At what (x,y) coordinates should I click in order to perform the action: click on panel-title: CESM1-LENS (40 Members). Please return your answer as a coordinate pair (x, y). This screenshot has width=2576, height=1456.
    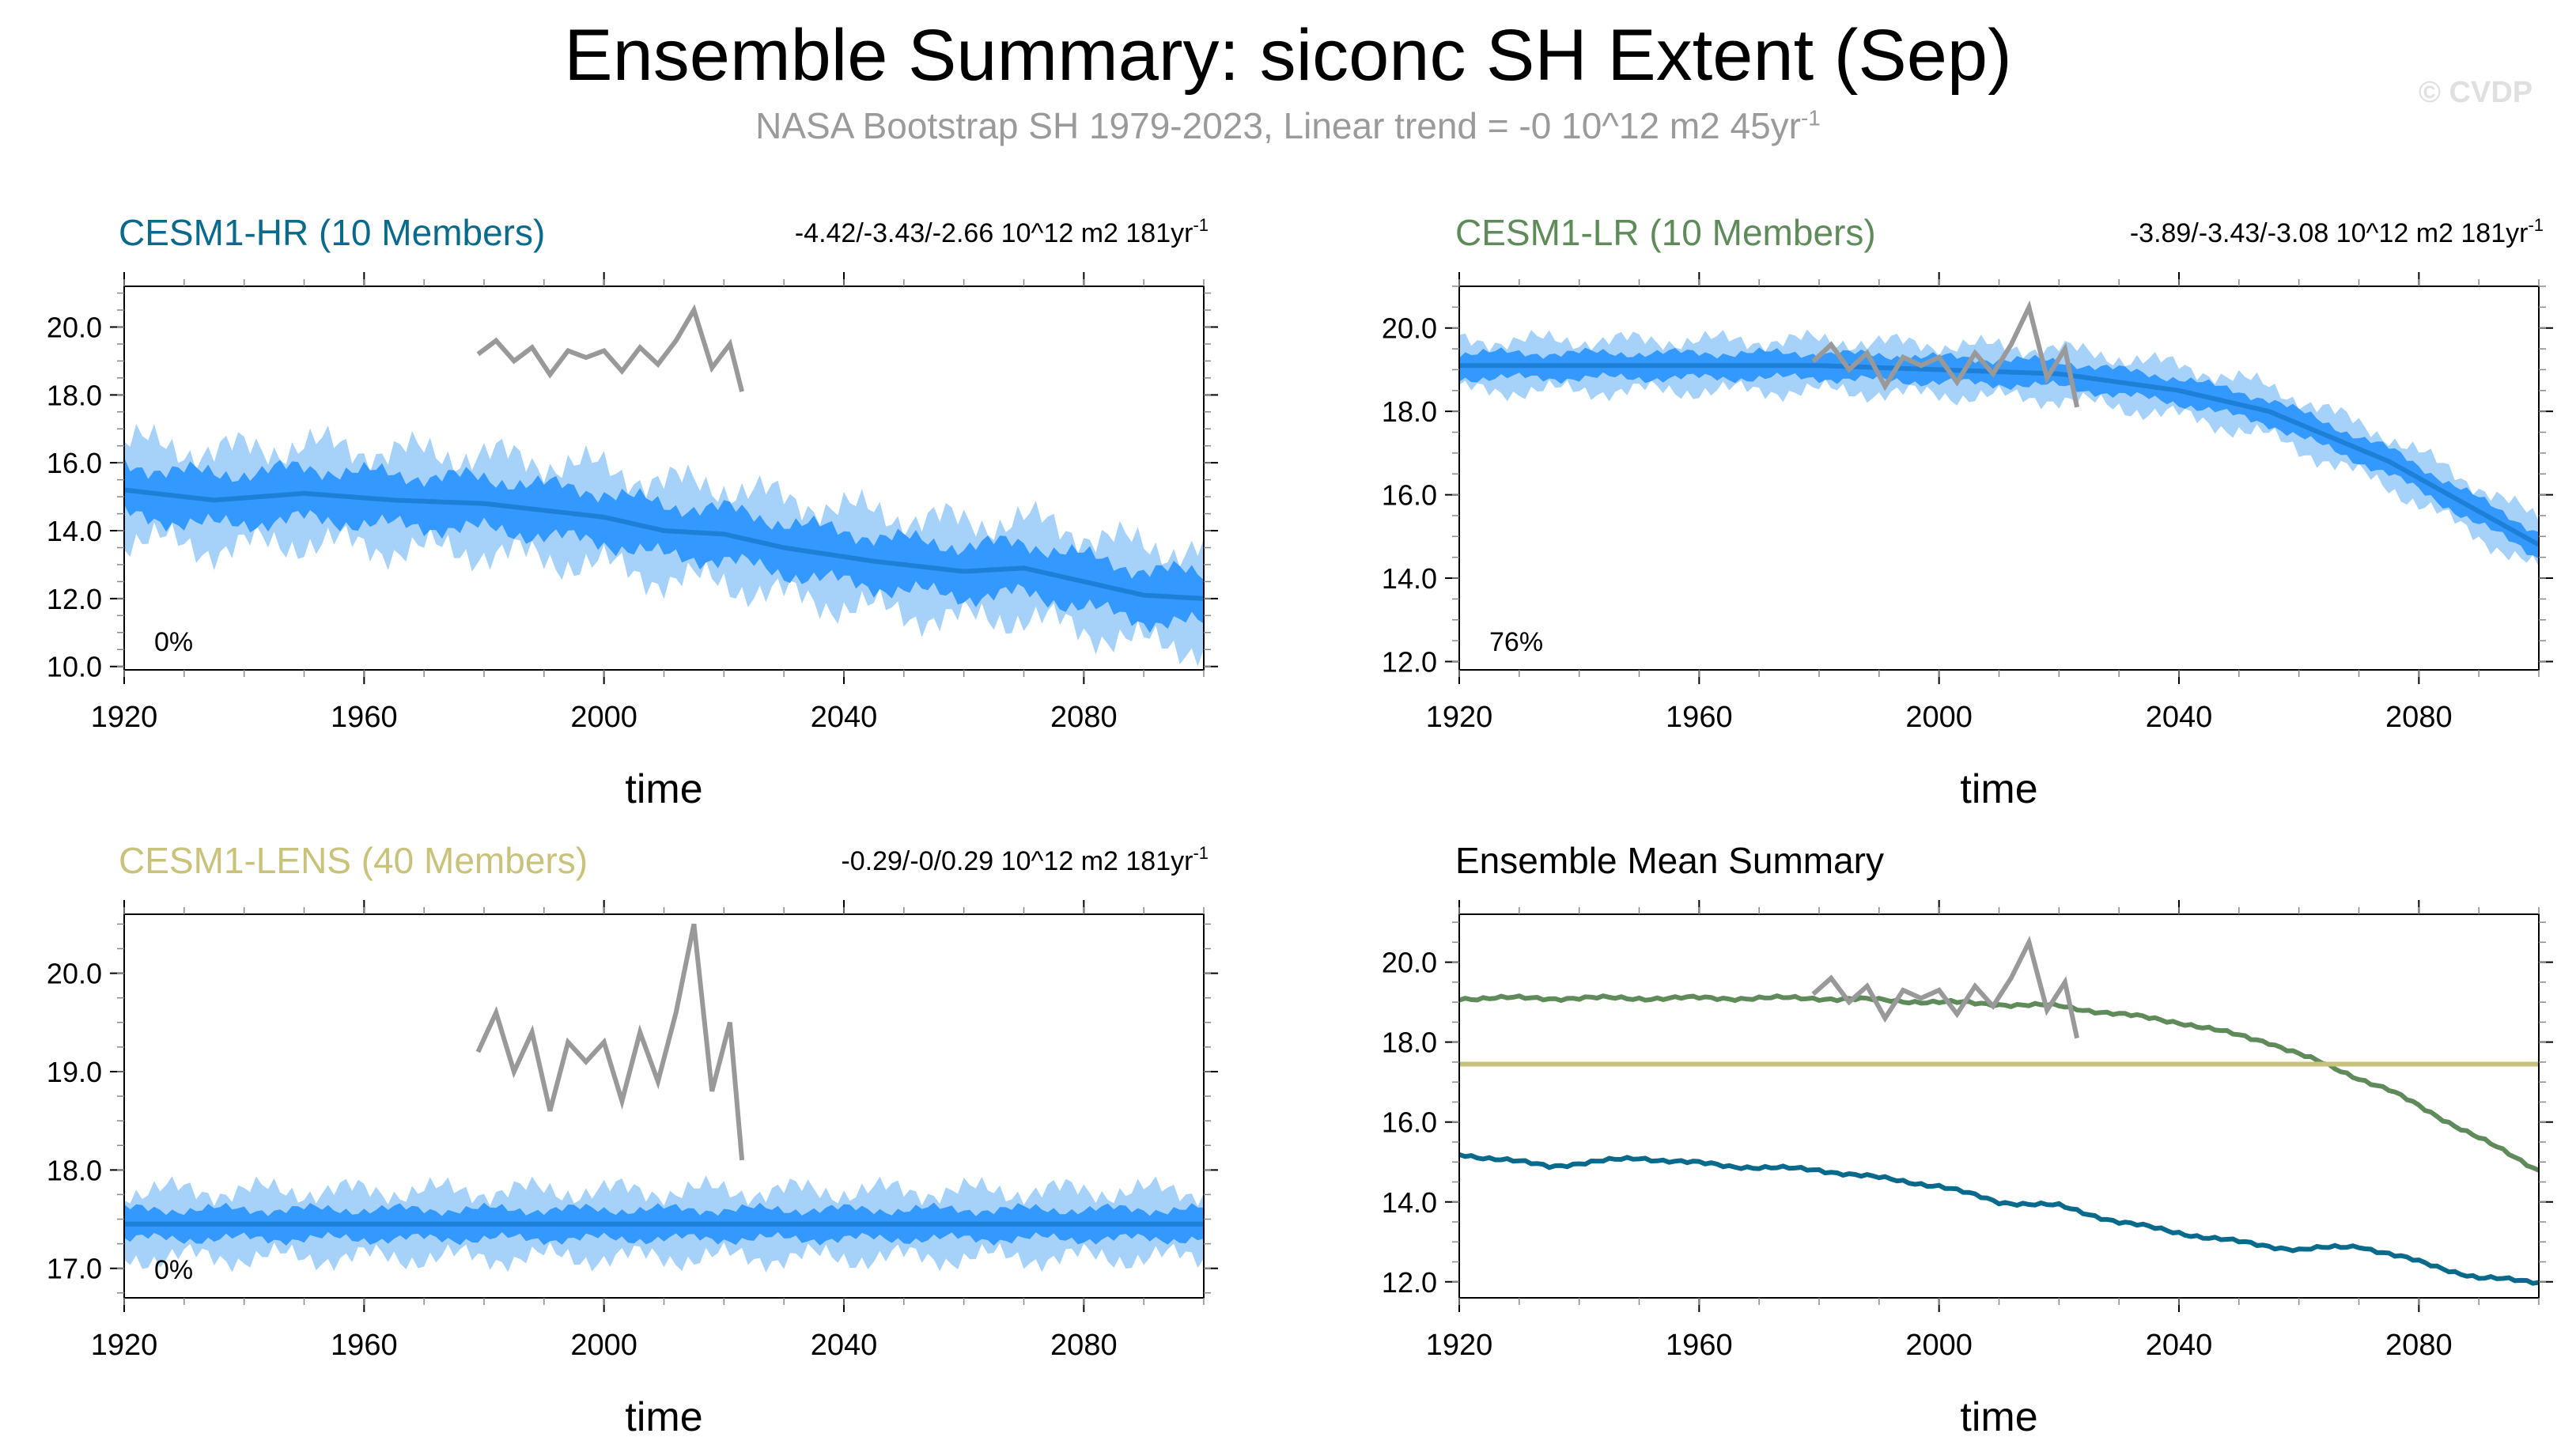
    Looking at the image, I should click on (353, 860).